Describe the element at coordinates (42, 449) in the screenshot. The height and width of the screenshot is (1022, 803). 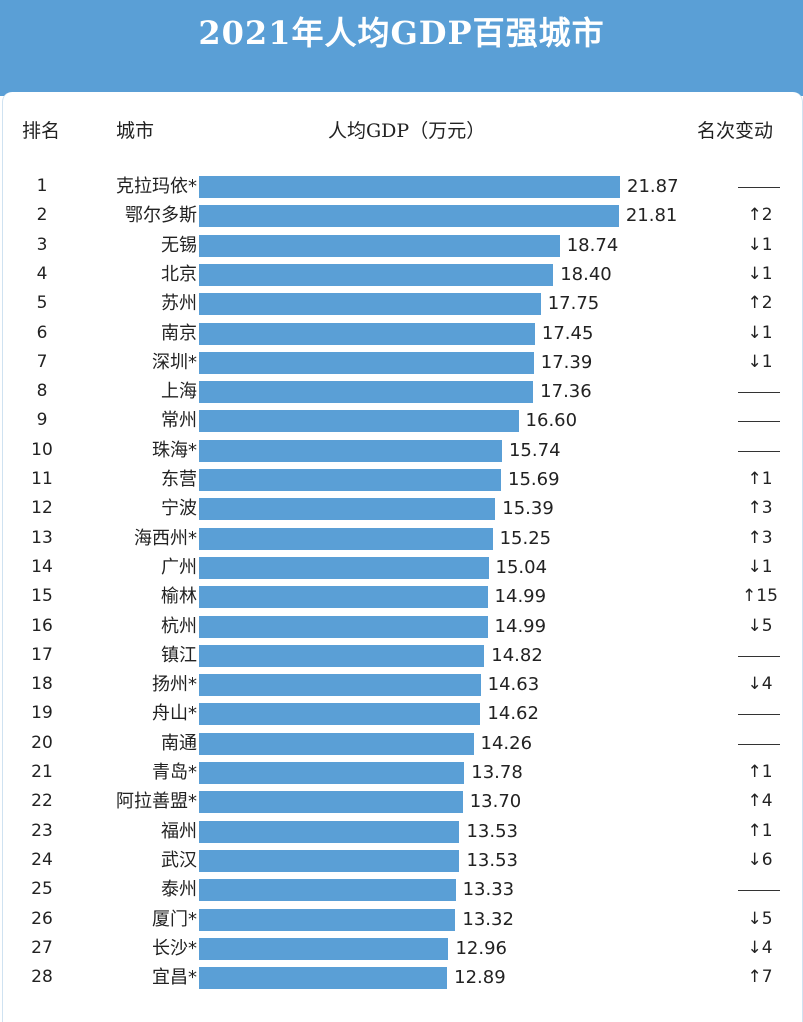
I see `rank-label: 10` at that location.